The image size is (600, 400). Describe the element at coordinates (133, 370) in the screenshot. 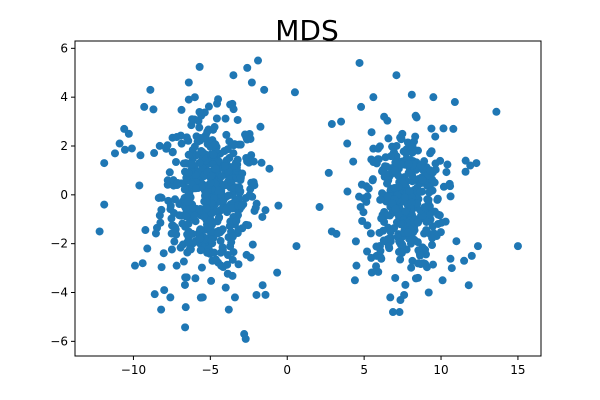

I see `x-tick-label: −10` at that location.